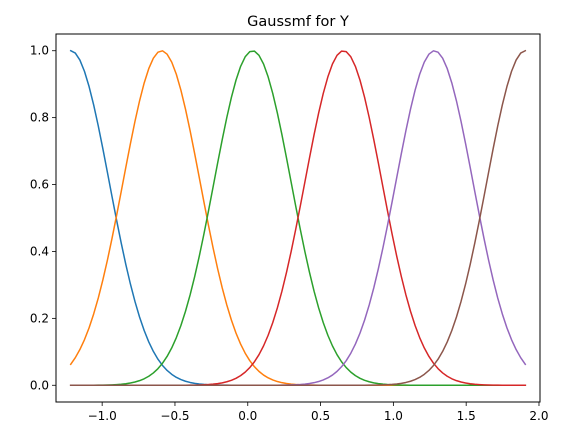 The width and height of the screenshot is (570, 441). What do you see at coordinates (39, 118) in the screenshot?
I see `y-tick-label: 0.8` at bounding box center [39, 118].